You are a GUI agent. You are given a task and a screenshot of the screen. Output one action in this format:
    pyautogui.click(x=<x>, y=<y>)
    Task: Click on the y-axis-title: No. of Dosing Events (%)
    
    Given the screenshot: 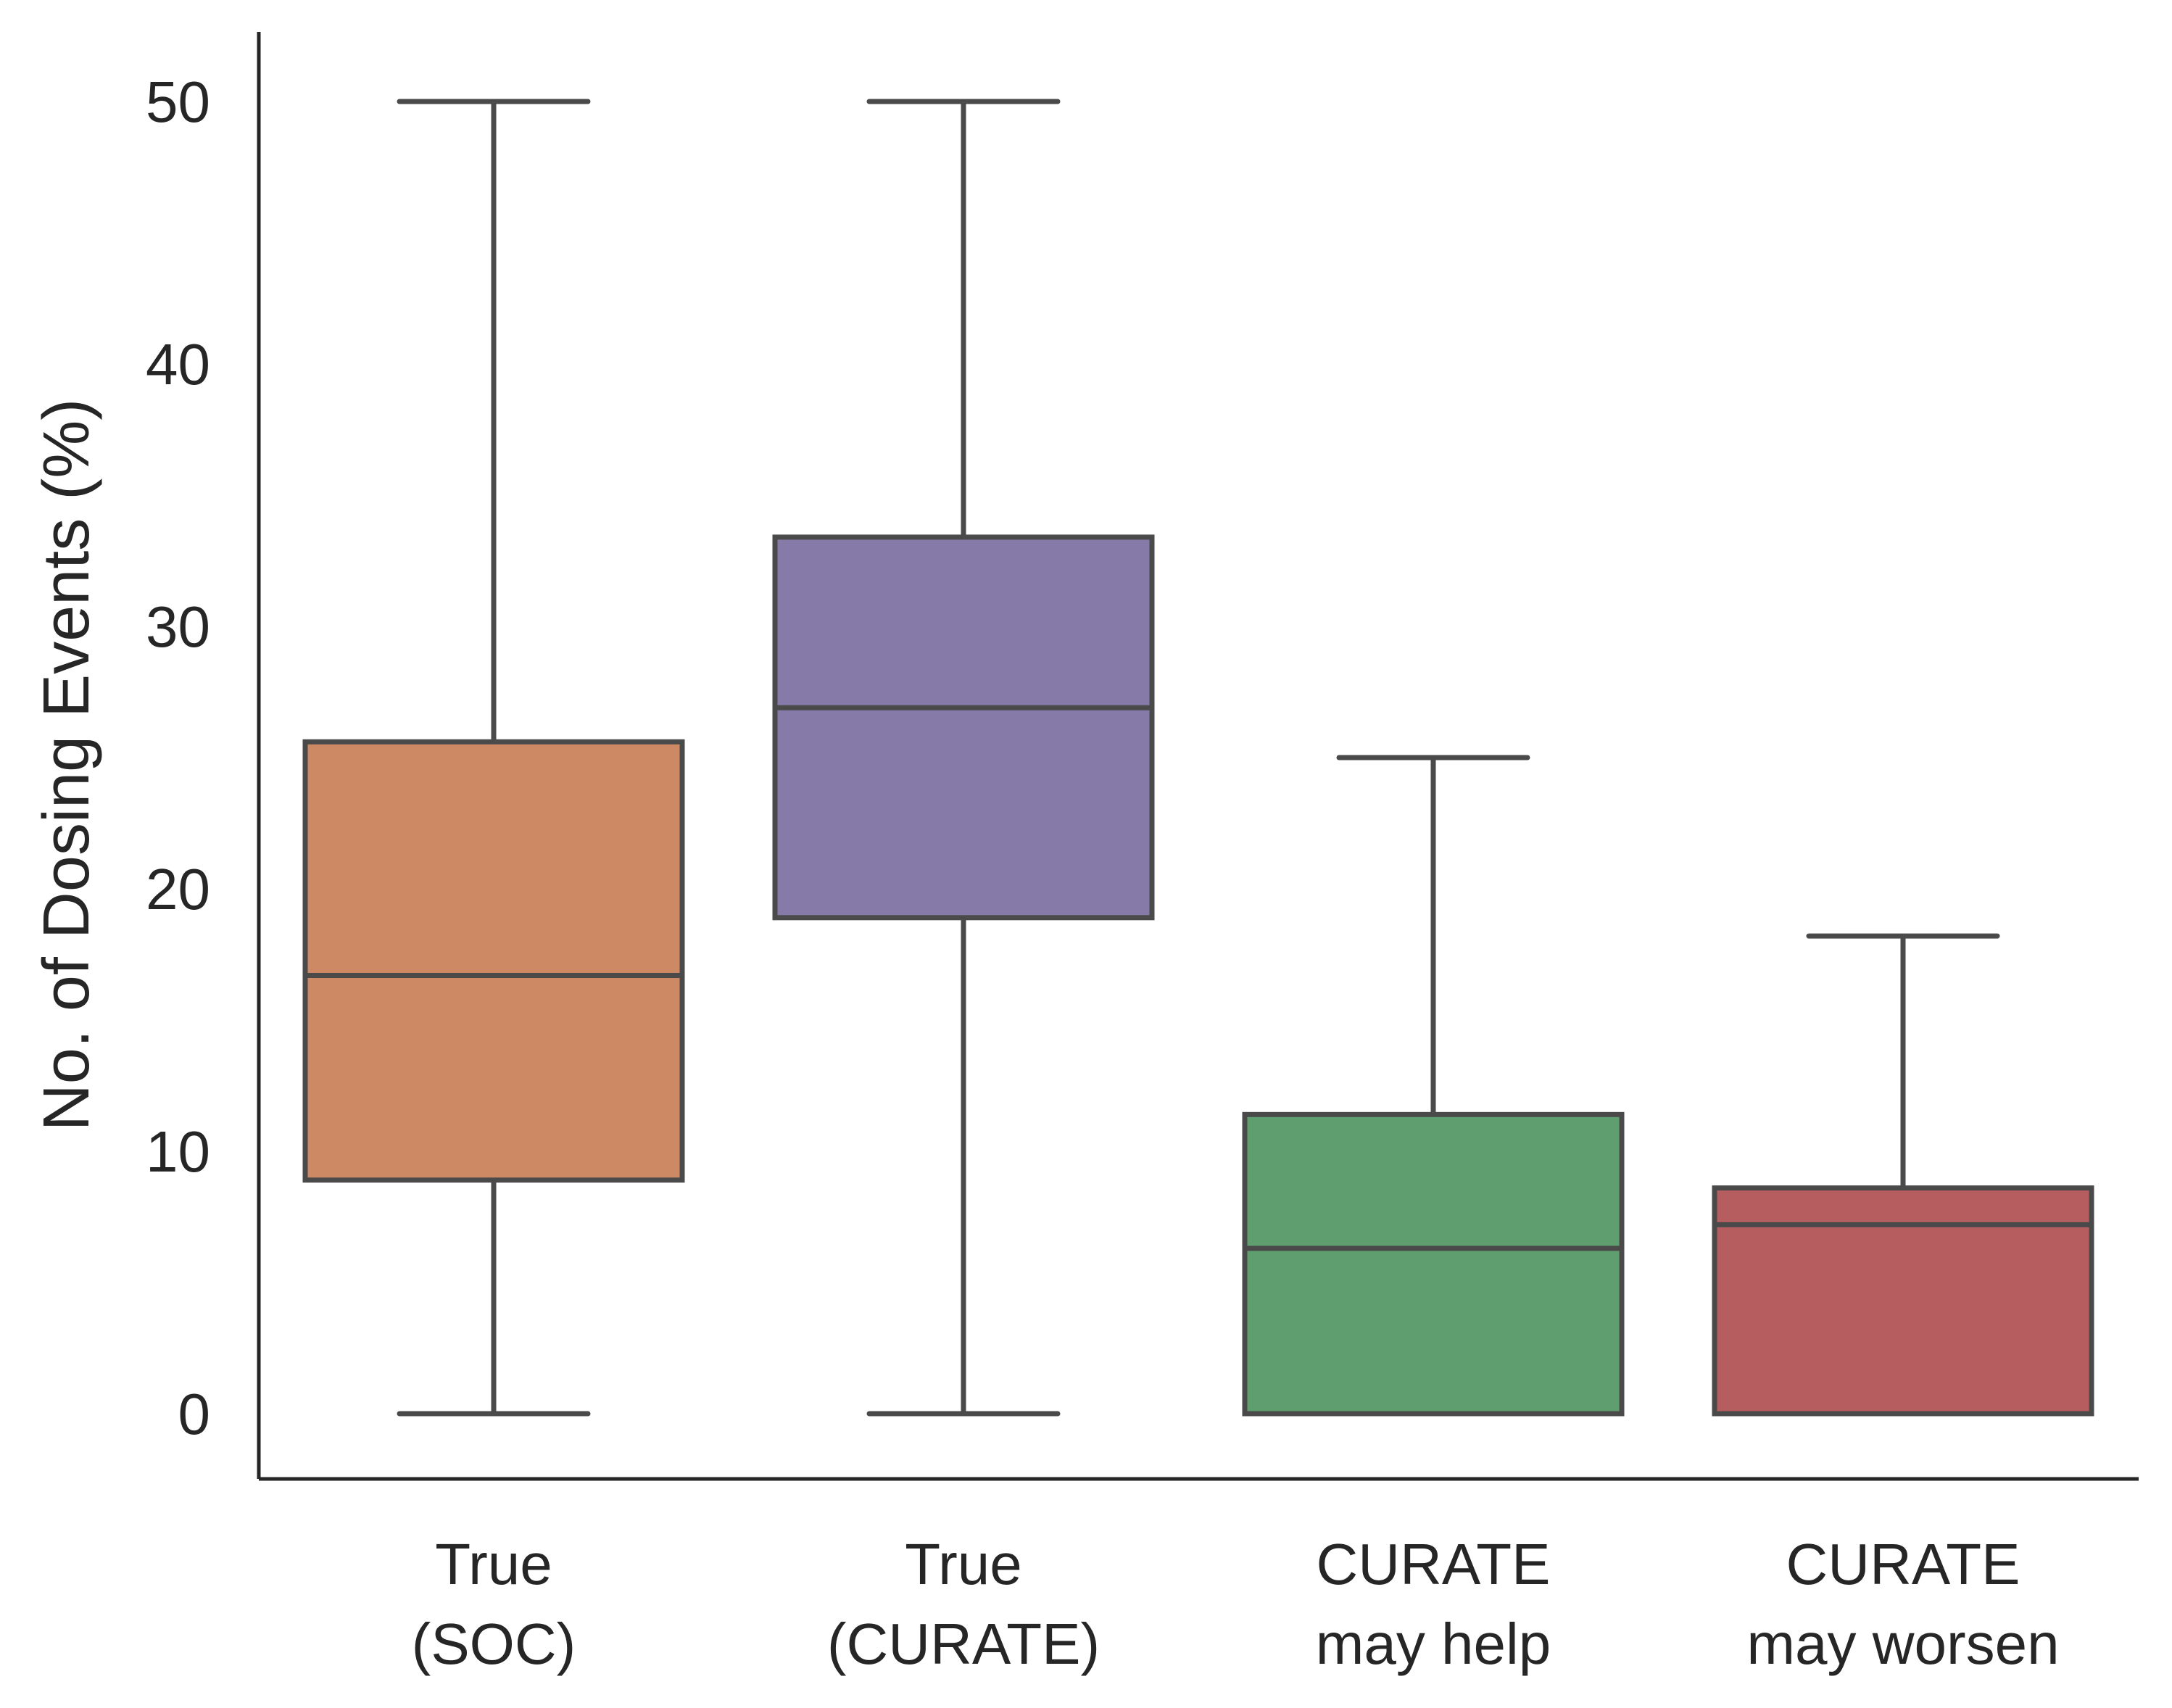 What is the action you would take?
    pyautogui.click(x=66, y=765)
    